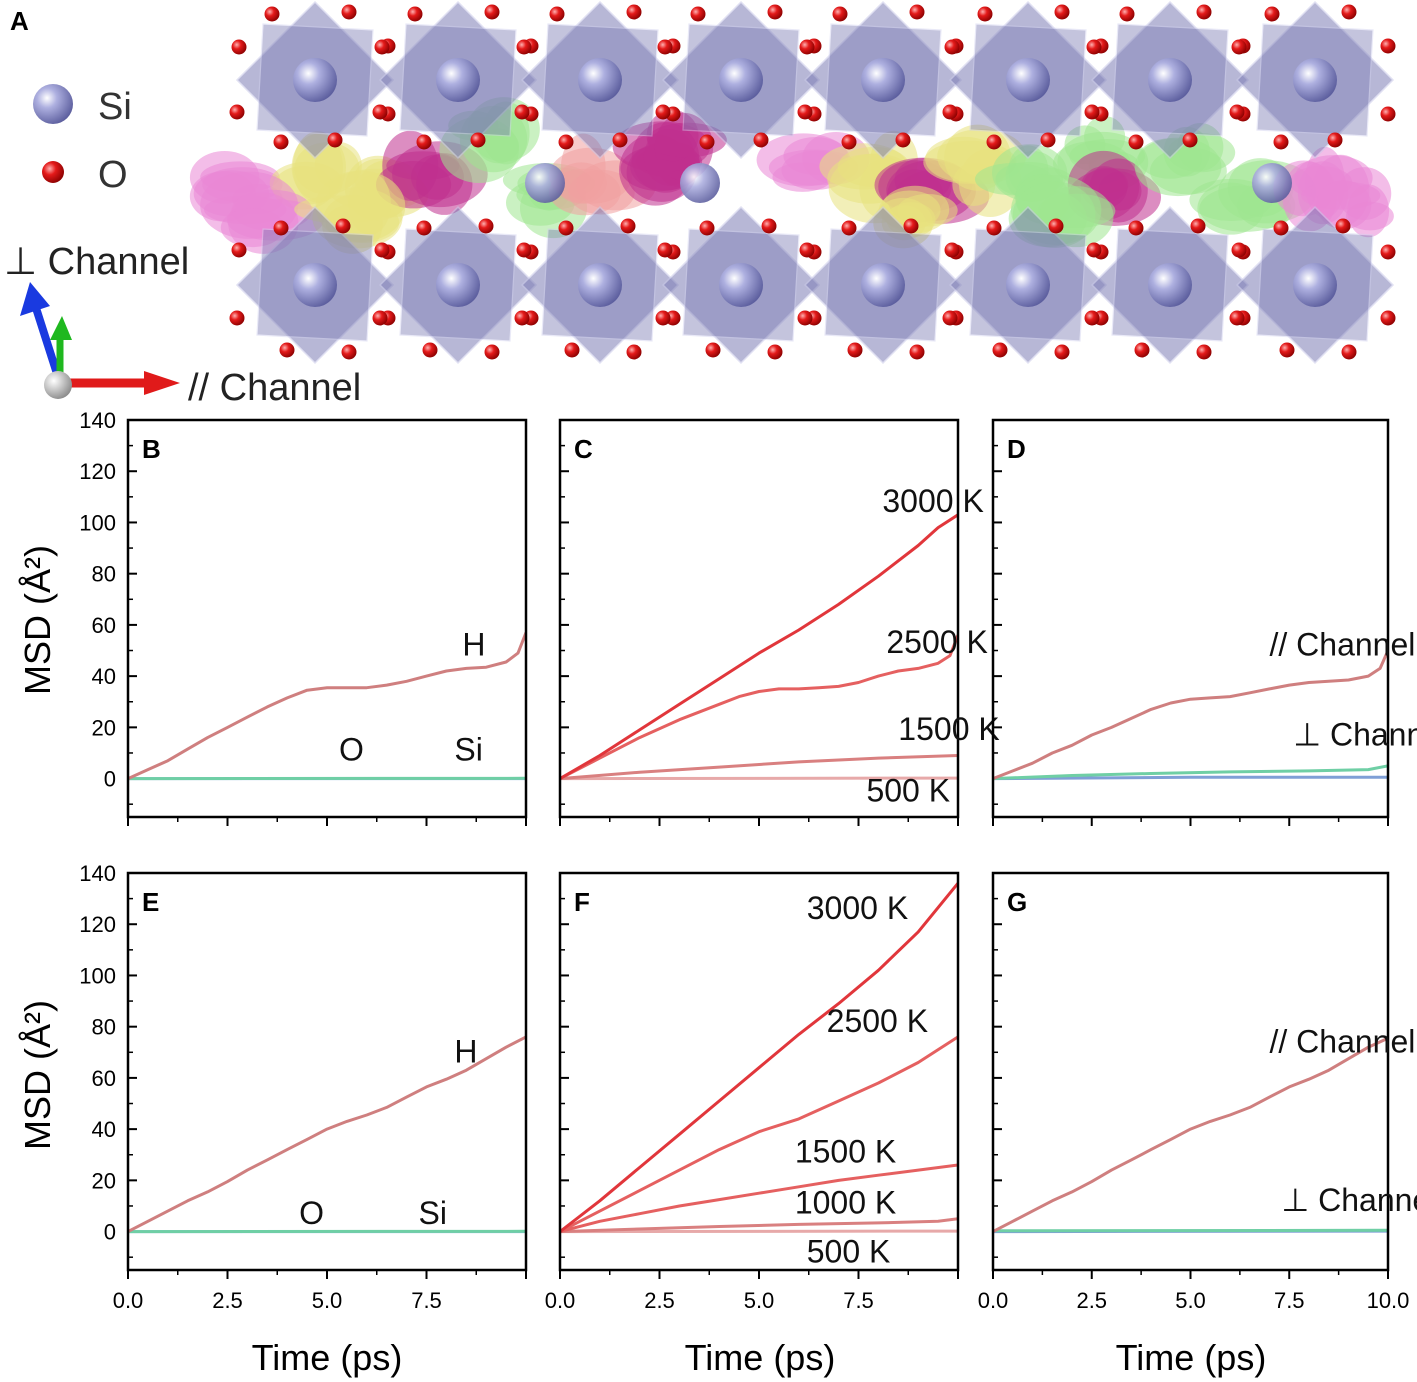 The width and height of the screenshot is (1417, 1382). I want to click on panel-letter: D, so click(1016, 449).